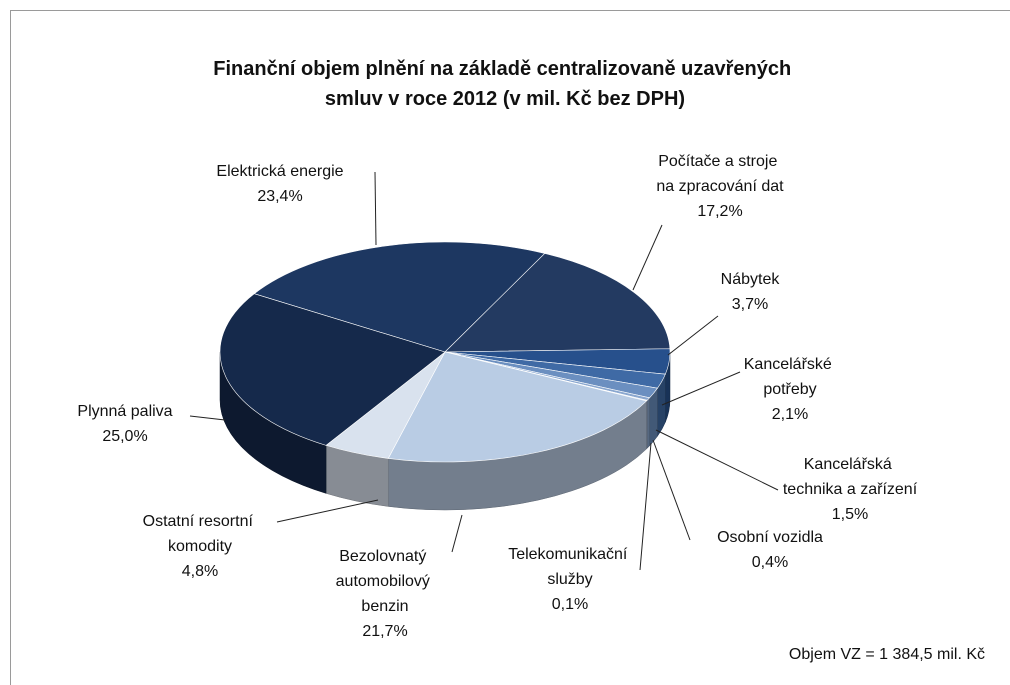 The image size is (1010, 685). What do you see at coordinates (720, 174) in the screenshot?
I see `slice-label: Počítače a stroje na zpracování dat` at bounding box center [720, 174].